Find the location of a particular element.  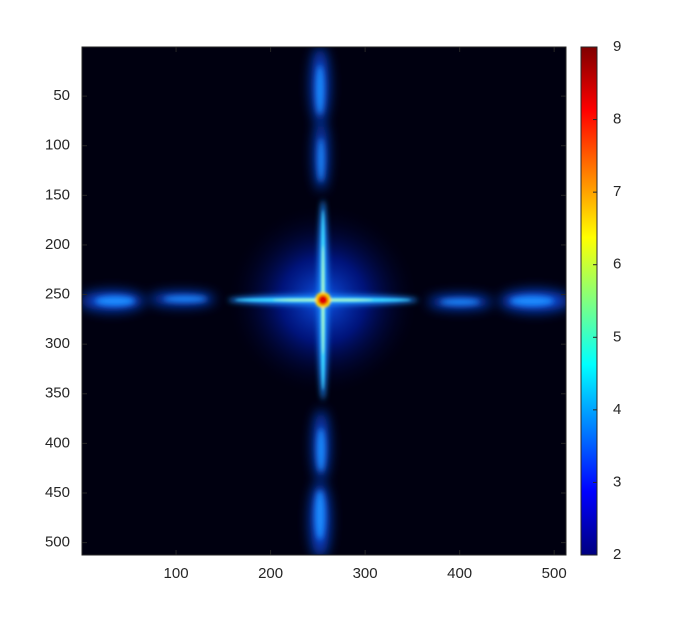

y-tick-label: 150 is located at coordinates (57, 194).